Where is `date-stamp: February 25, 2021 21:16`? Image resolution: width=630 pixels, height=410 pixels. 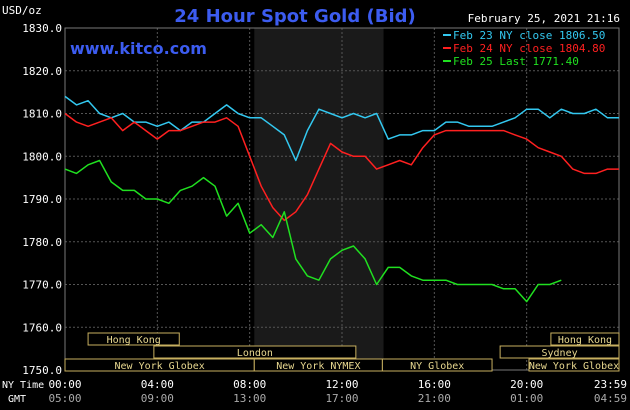 date-stamp: February 25, 2021 21:16 is located at coordinates (544, 18).